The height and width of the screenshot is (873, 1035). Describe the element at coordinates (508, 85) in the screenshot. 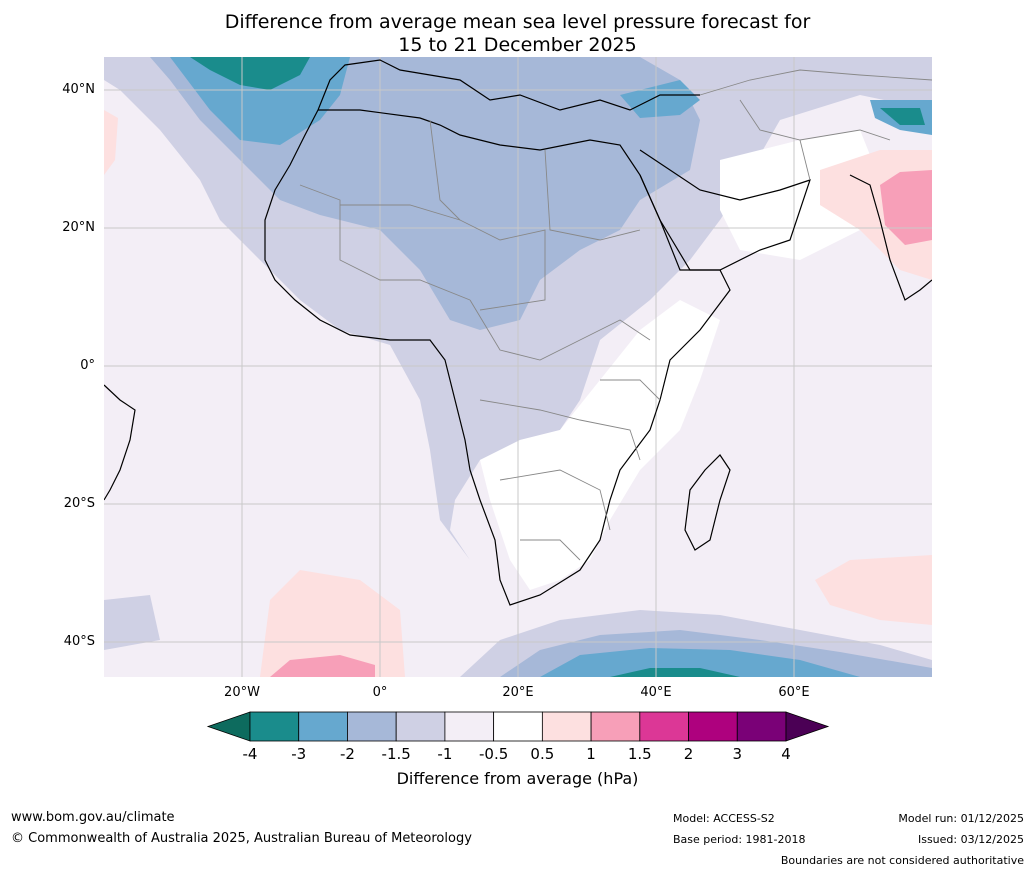

I see `europe-coastline` at that location.